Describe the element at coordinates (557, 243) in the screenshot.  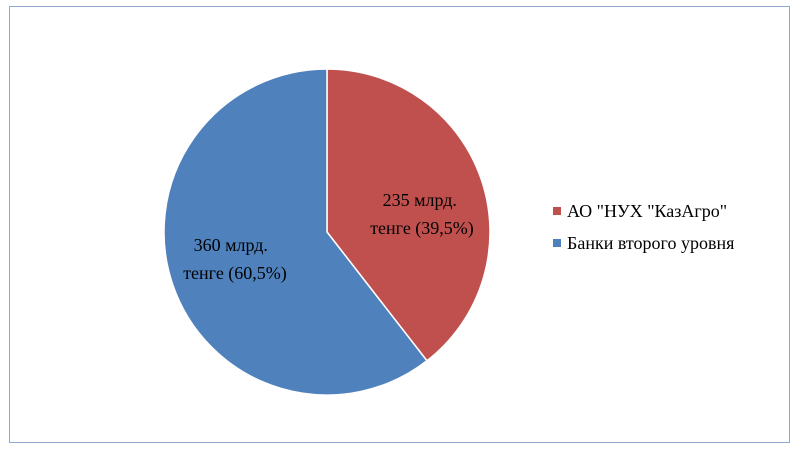
I see `legend-swatch-banks` at that location.